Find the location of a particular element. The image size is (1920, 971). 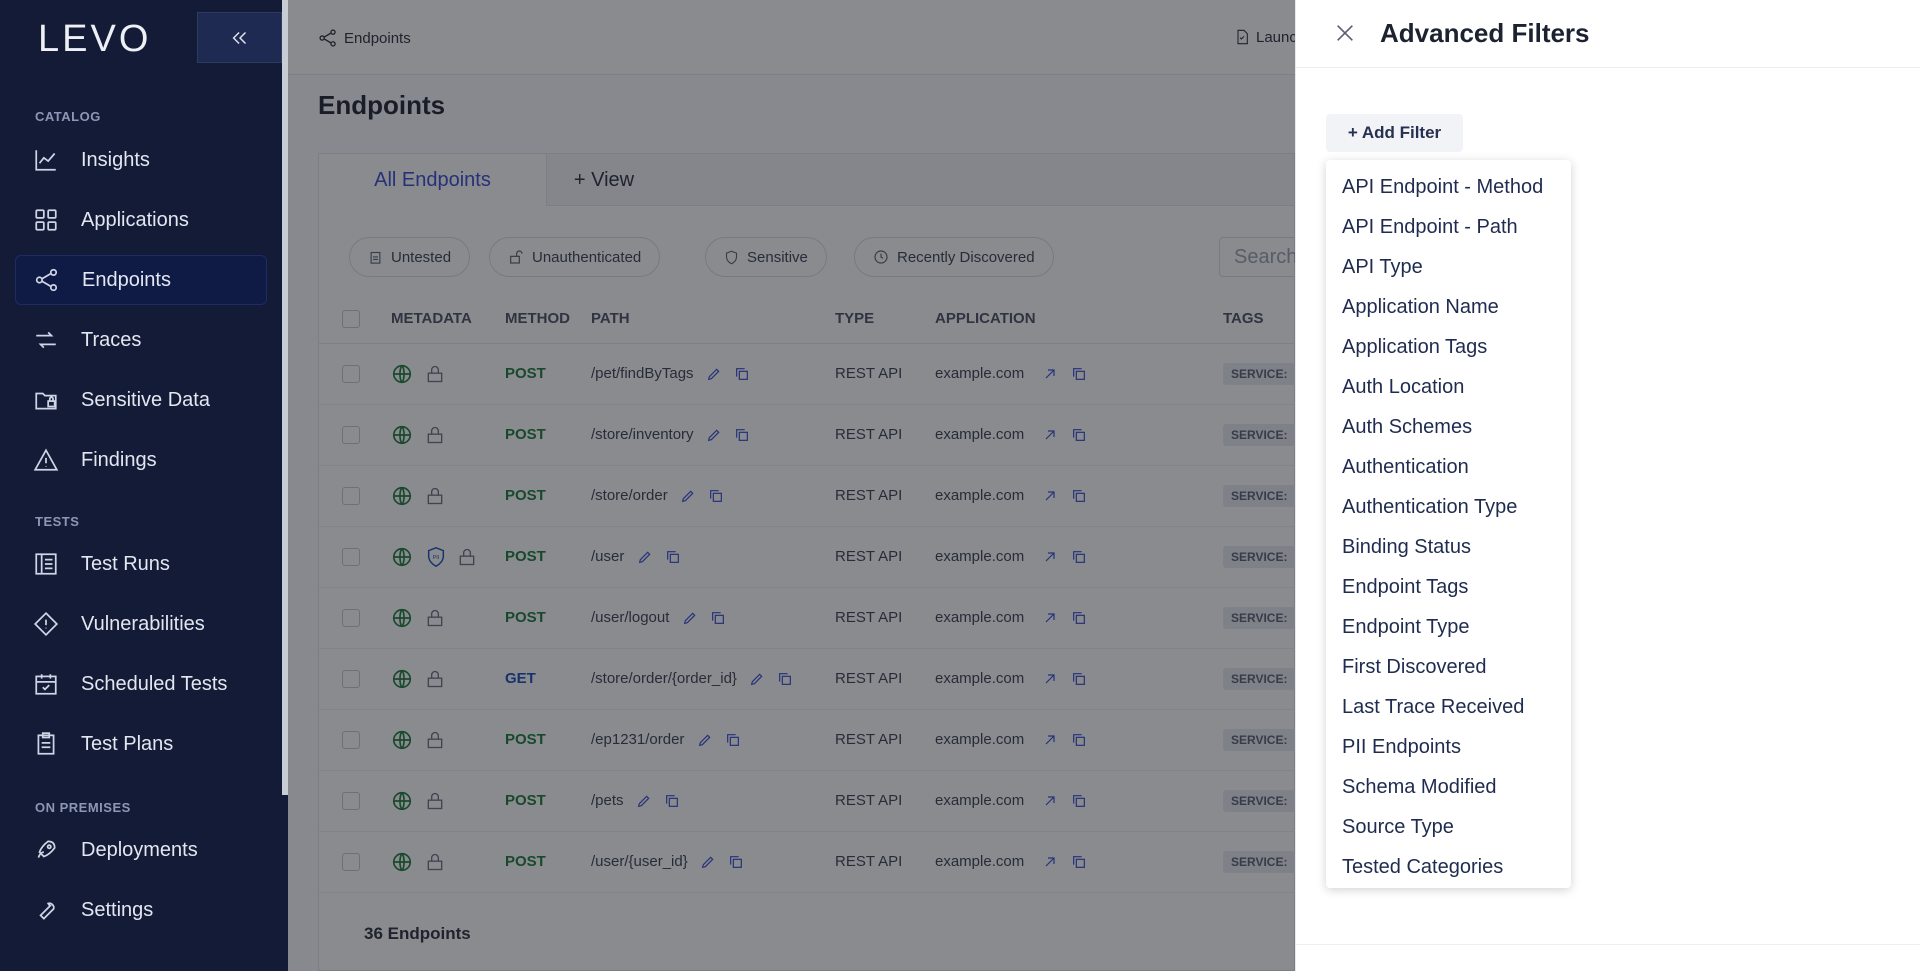

sidebar-item-test-runs: Test Runs is located at coordinates (141, 564).